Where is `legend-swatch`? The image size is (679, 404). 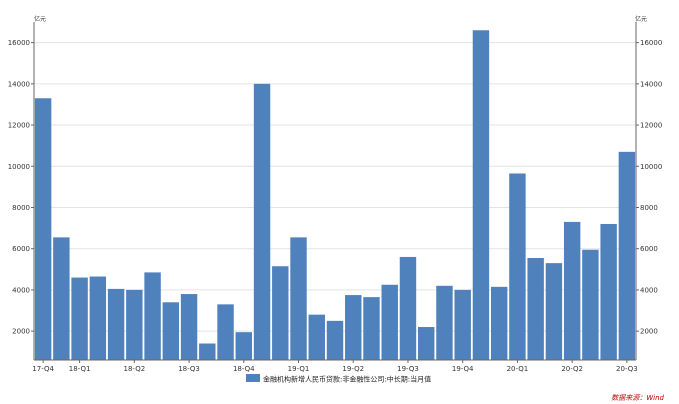 legend-swatch is located at coordinates (253, 378).